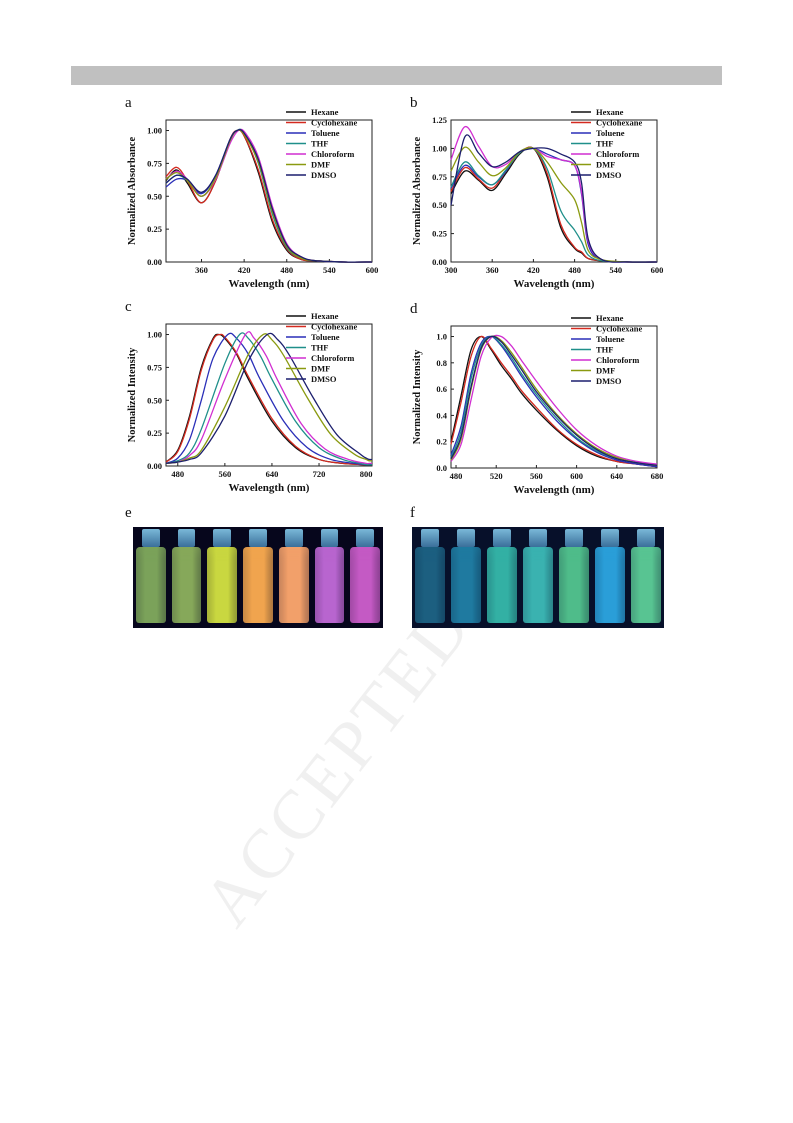 The image size is (793, 1123). What do you see at coordinates (319, 474) in the screenshot?
I see `x-tick-label: 720` at bounding box center [319, 474].